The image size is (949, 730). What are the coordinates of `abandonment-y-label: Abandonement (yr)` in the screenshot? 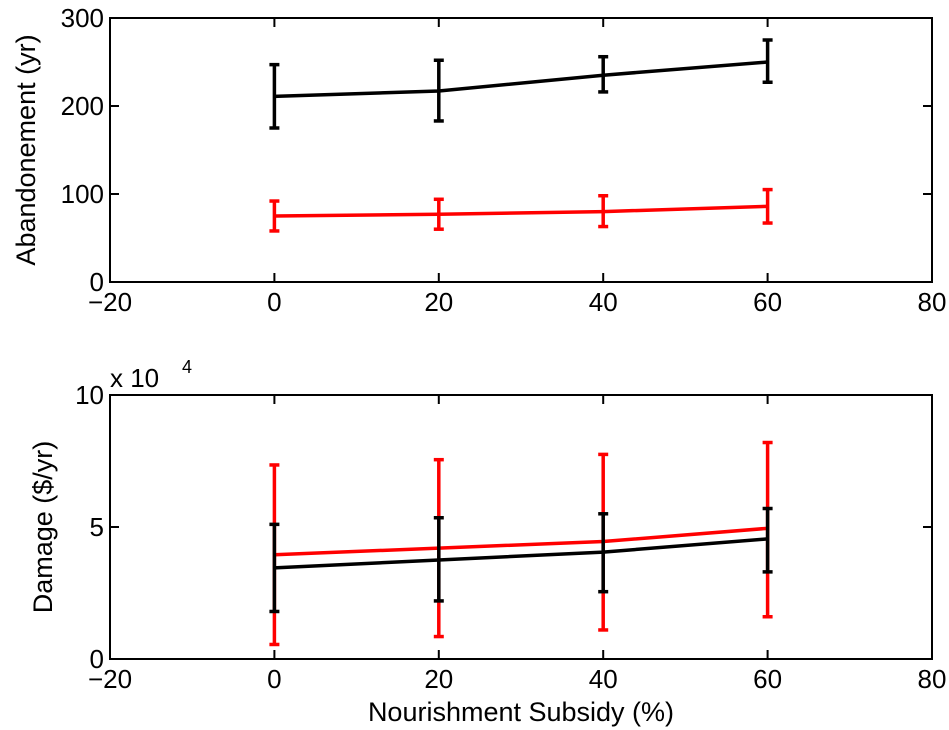 It's located at (26, 149).